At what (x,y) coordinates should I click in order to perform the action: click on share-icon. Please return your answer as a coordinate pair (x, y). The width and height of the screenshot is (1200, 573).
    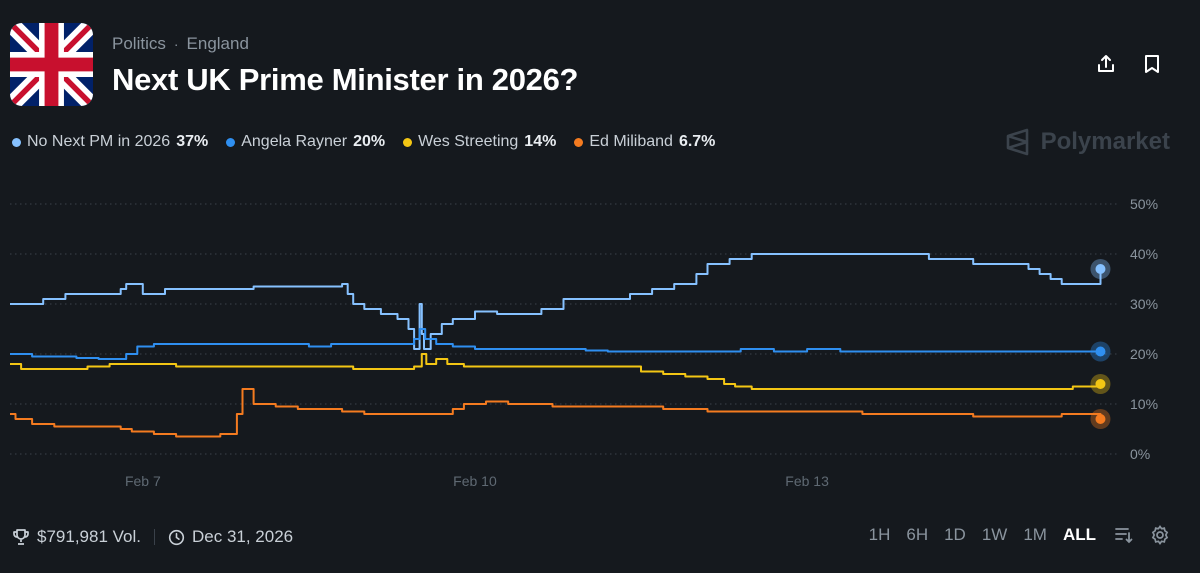
    Looking at the image, I should click on (1106, 63).